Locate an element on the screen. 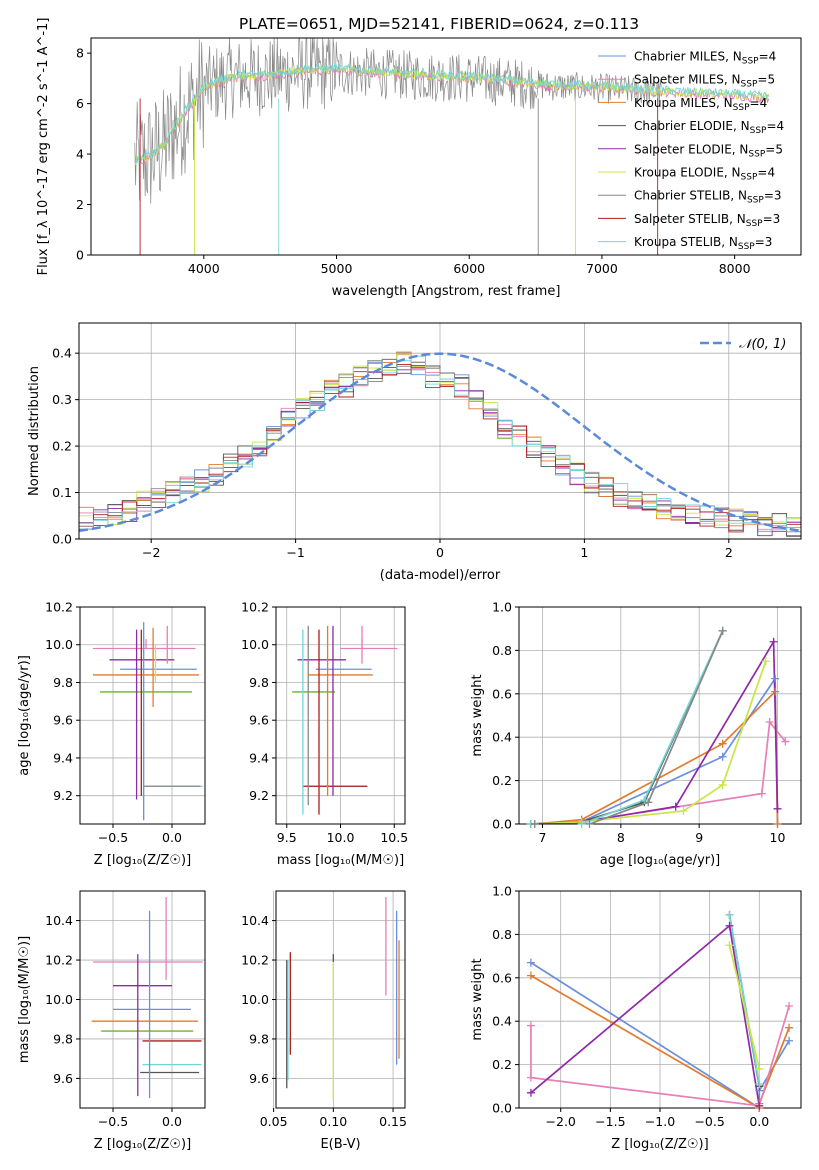  histogram-step is located at coordinates (440, 447).